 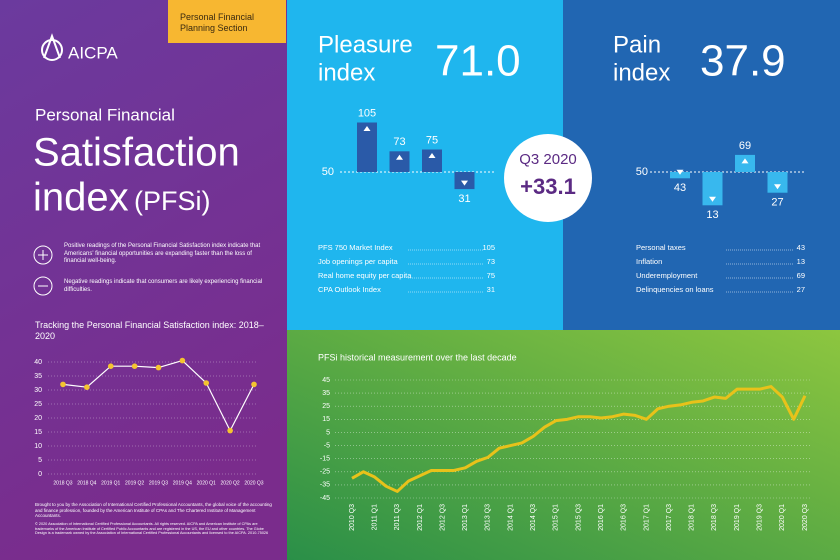 What do you see at coordinates (801, 289) in the screenshot?
I see `list-value: 27` at bounding box center [801, 289].